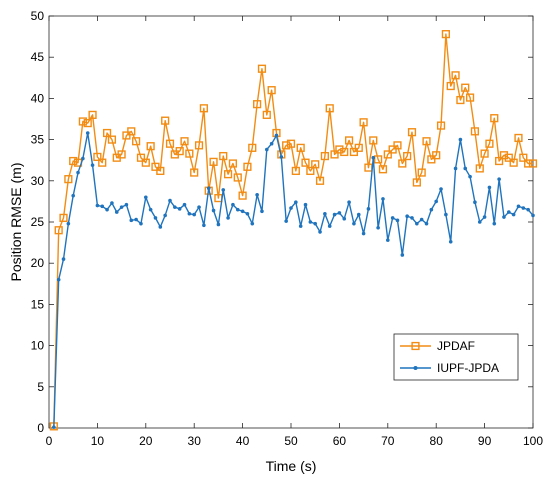 The width and height of the screenshot is (550, 484). Describe the element at coordinates (16, 221) in the screenshot. I see `y-axis-title: Position RMSE (m)` at that location.